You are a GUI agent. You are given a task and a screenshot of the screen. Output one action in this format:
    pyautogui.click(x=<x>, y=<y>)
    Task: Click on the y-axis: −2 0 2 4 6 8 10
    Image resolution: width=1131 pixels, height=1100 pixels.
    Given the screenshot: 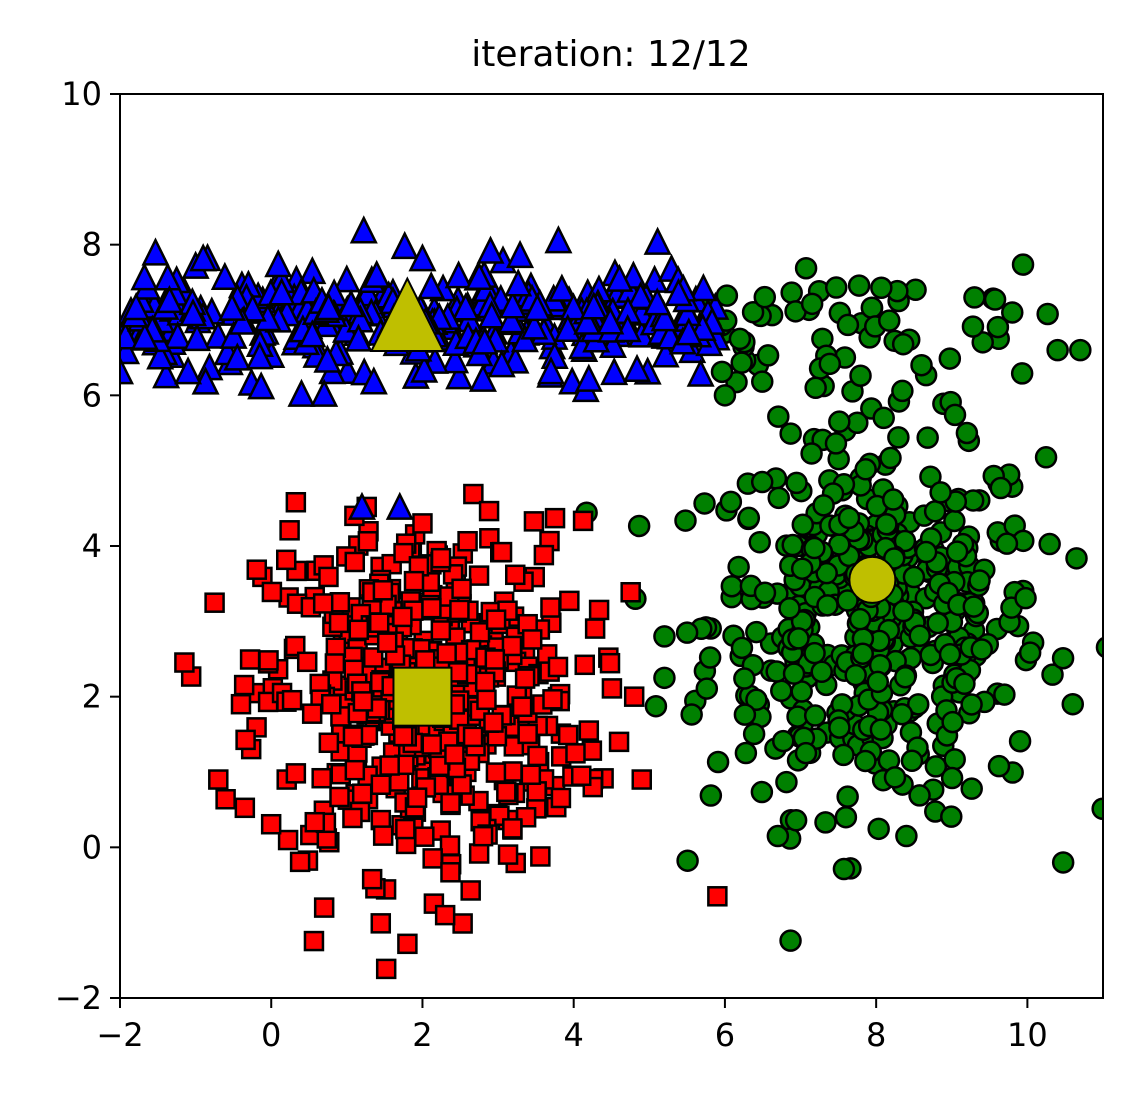 What is the action you would take?
    pyautogui.click(x=87, y=546)
    